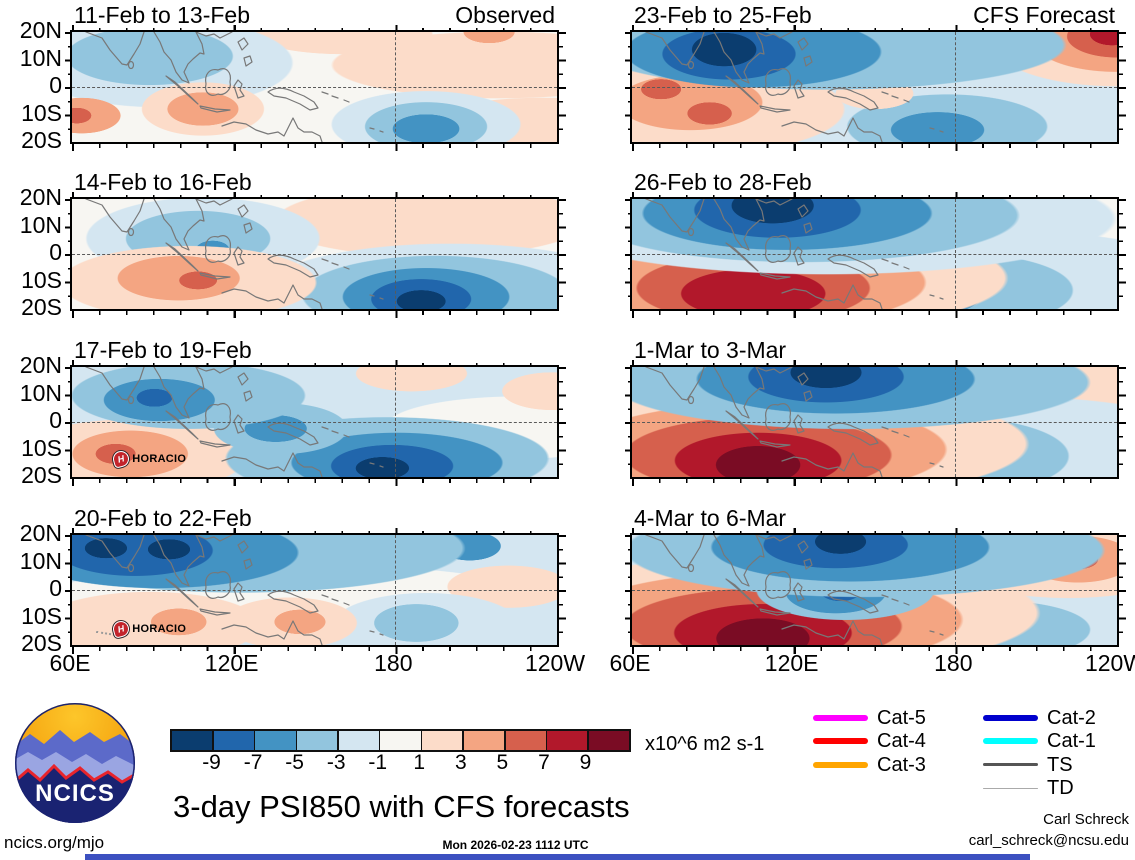  I want to click on lon-label: 120E, so click(231, 663).